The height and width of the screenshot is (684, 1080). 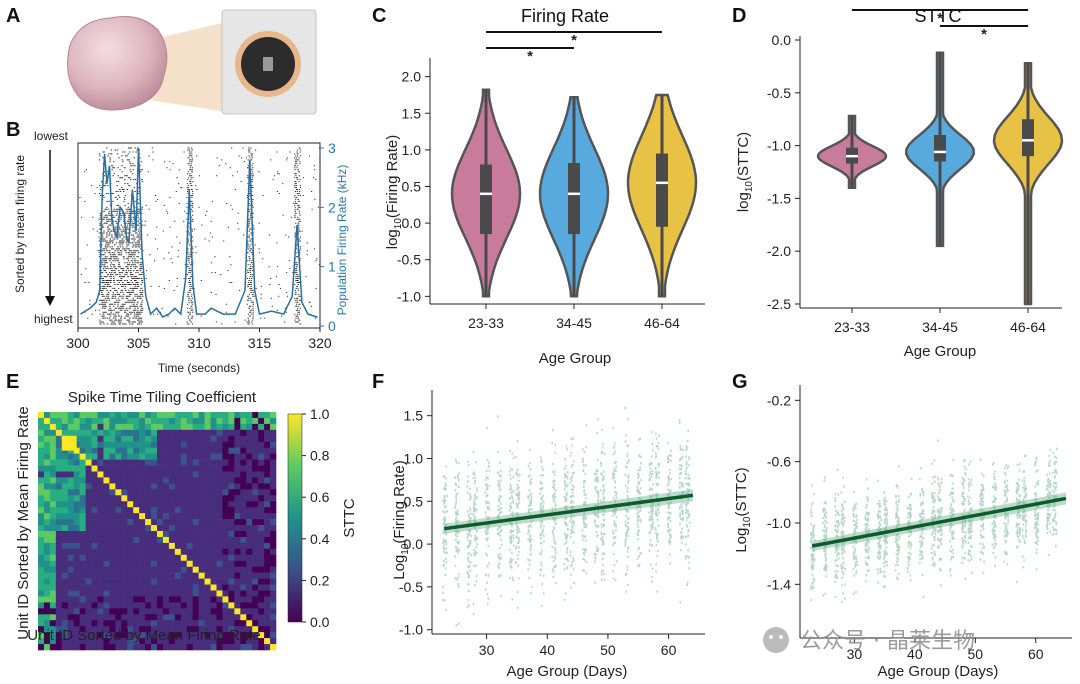 What do you see at coordinates (199, 368) in the screenshot?
I see `raster-xlabel: Time (seconds)` at bounding box center [199, 368].